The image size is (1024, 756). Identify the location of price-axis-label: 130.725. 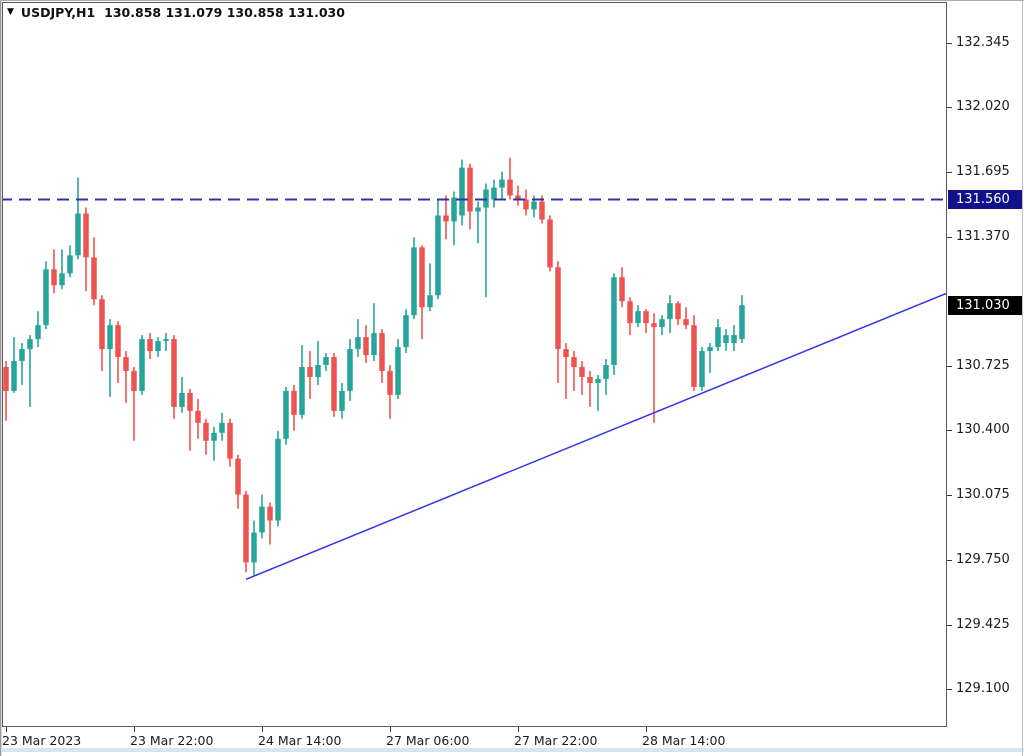
(983, 365).